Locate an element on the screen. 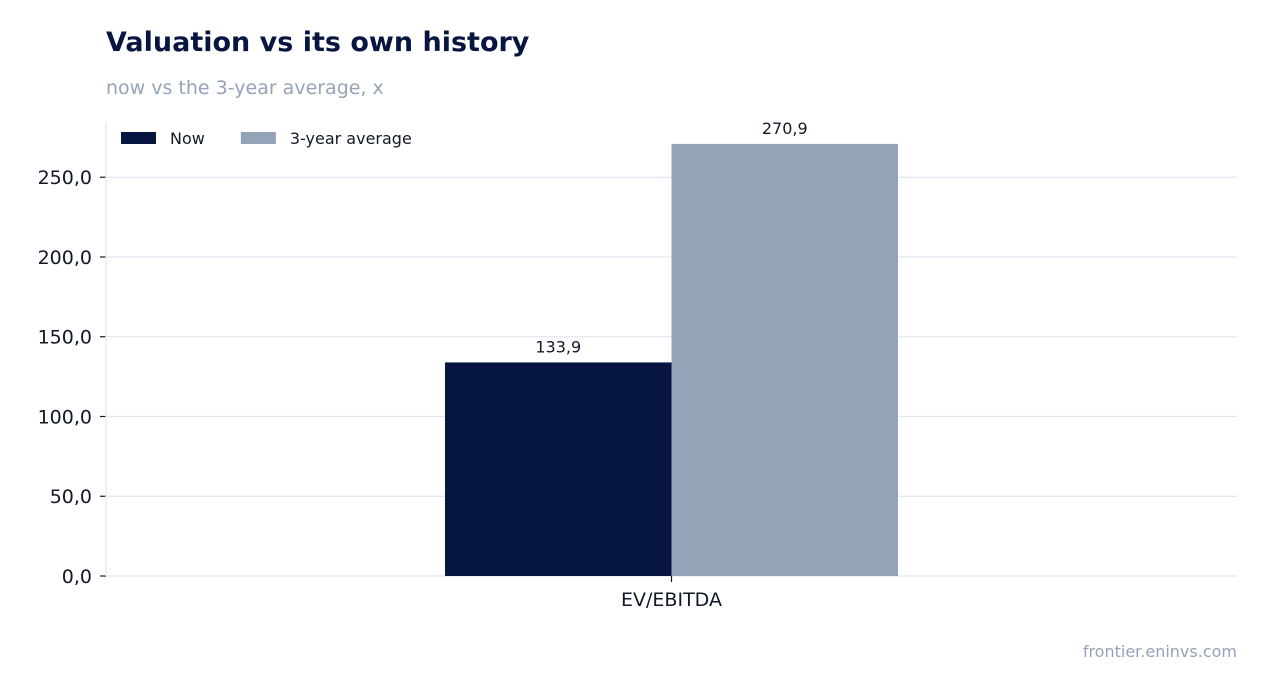 This screenshot has width=1268, height=693. y-tick-label: 200,0 is located at coordinates (65, 258).